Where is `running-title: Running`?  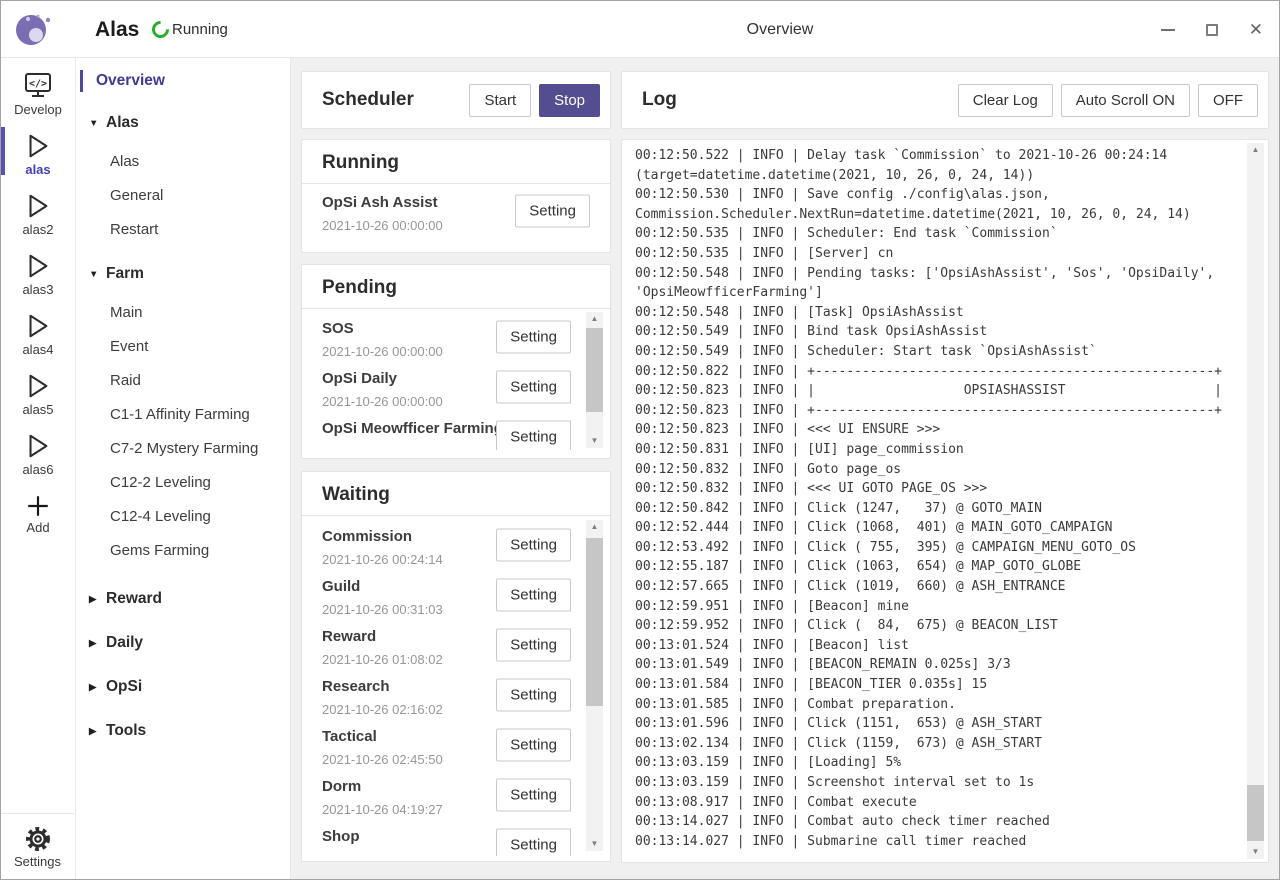 running-title: Running is located at coordinates (361, 162).